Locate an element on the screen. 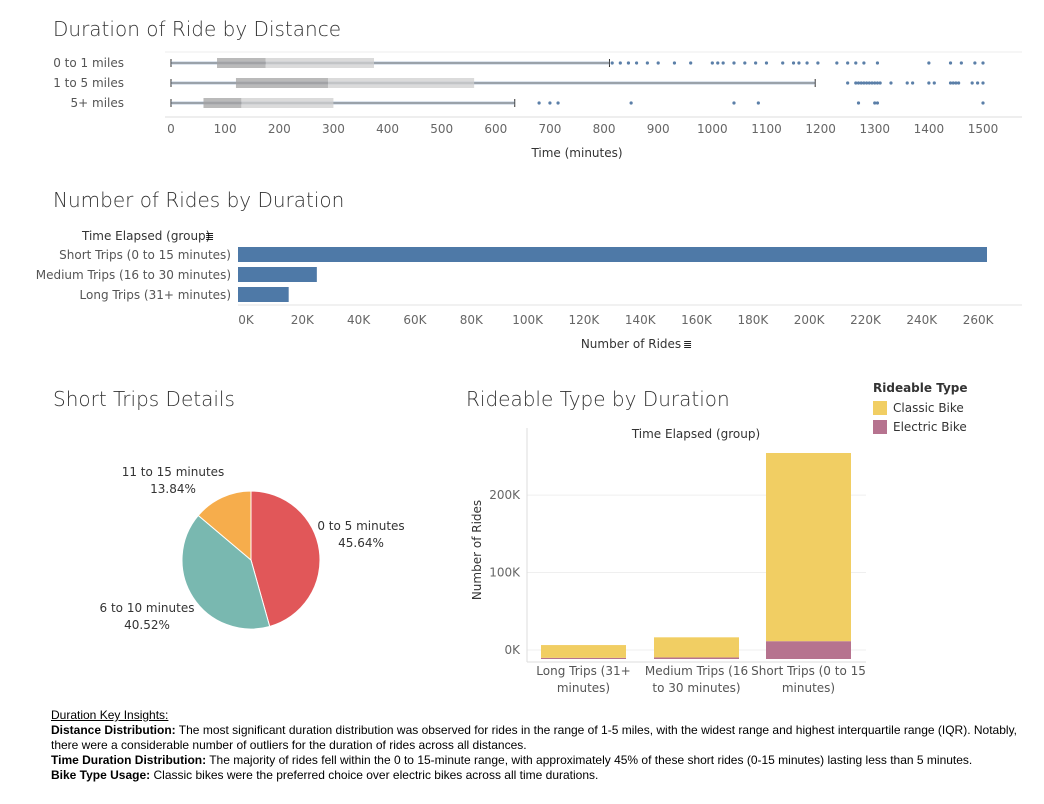 This screenshot has width=1044, height=804. short-trips-title: Short Trips Details is located at coordinates (144, 399).